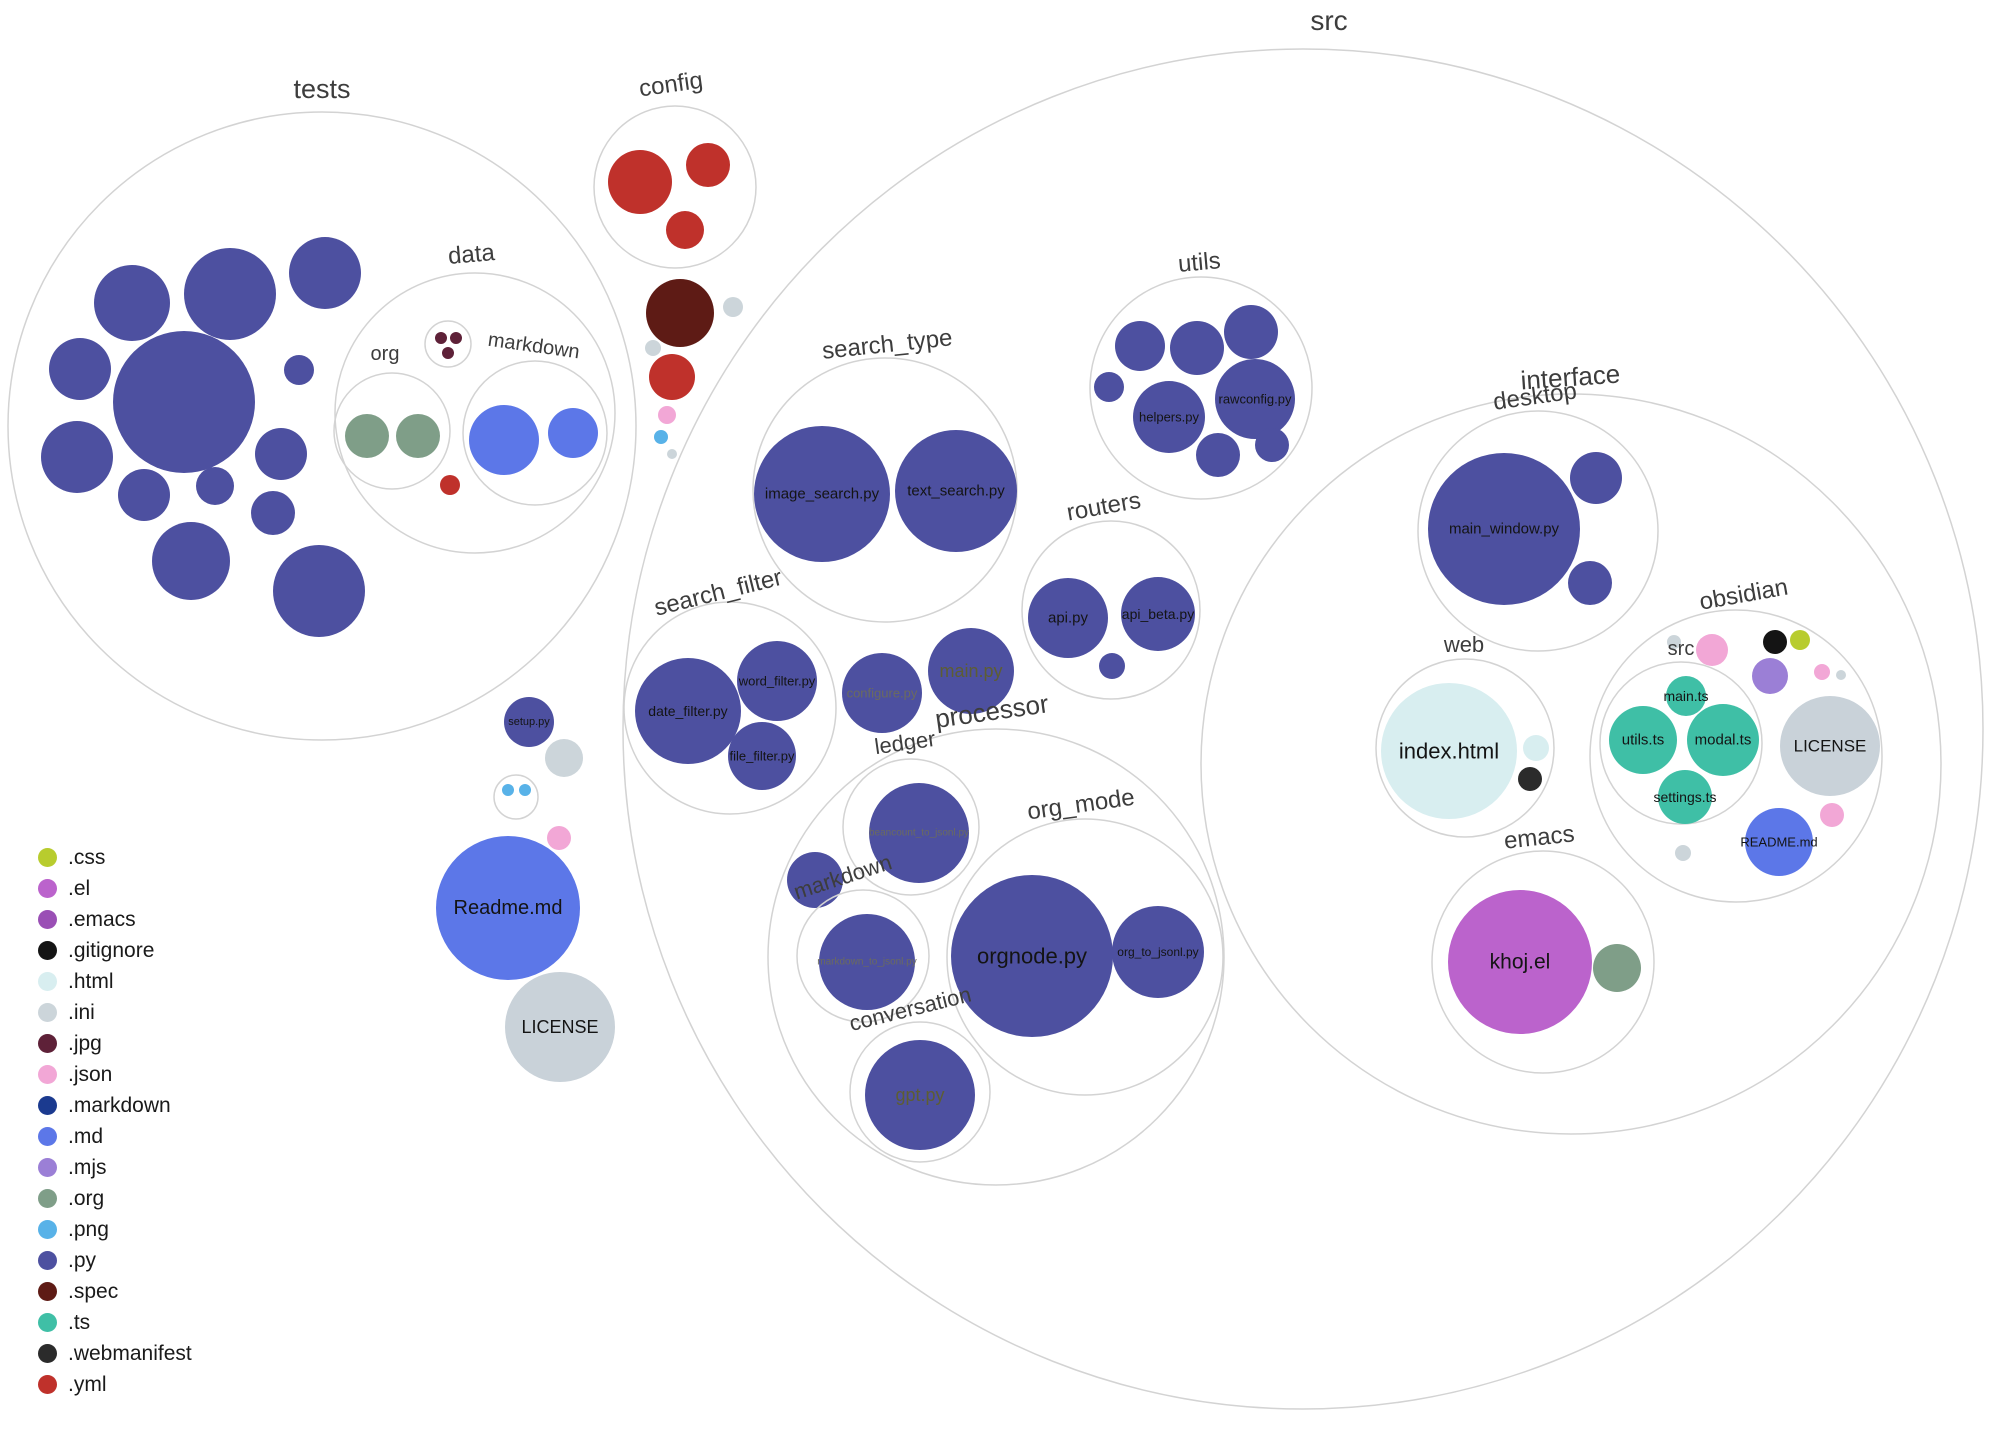 Image resolution: width=1995 pixels, height=1451 pixels. I want to click on search-type-folder-circle, so click(885, 490).